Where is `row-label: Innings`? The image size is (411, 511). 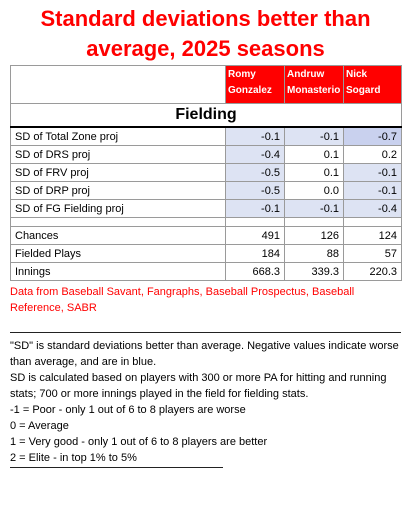
row-label: Innings is located at coordinates (118, 271).